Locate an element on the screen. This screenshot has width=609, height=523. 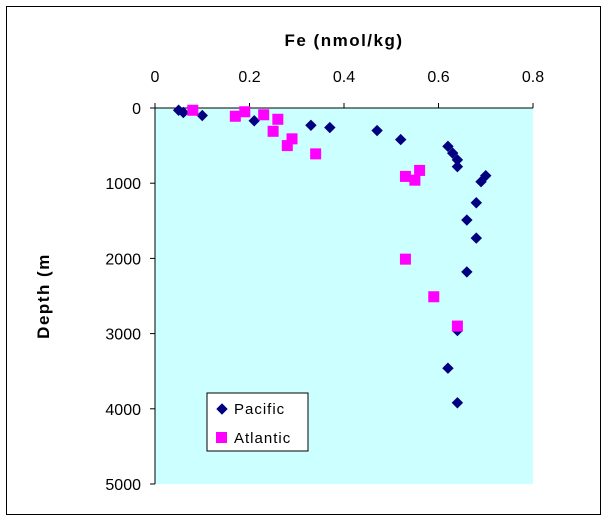
y-tick-label: 3000 is located at coordinates (123, 335).